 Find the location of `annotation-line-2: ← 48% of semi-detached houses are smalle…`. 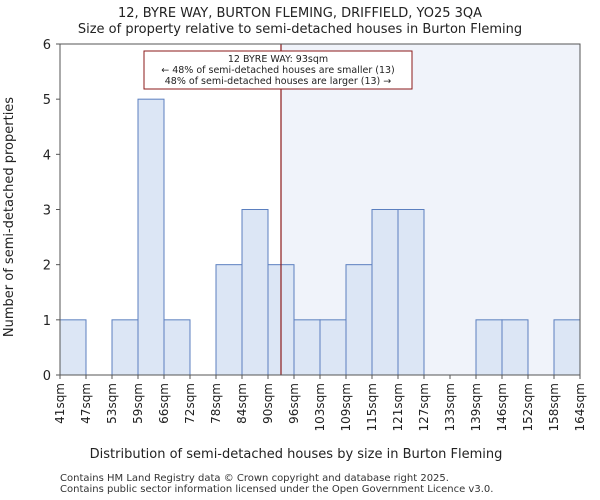

annotation-line-2: ← 48% of semi-detached houses are smalle… is located at coordinates (278, 70).